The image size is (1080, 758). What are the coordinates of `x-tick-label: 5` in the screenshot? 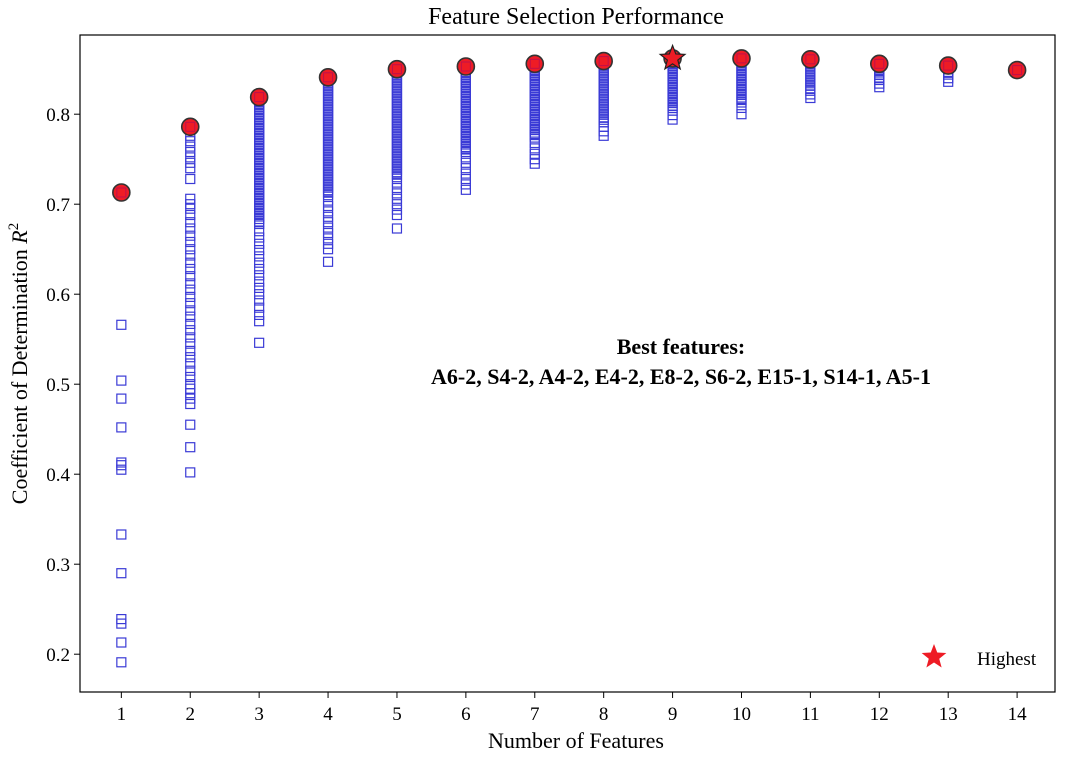 It's located at (397, 714).